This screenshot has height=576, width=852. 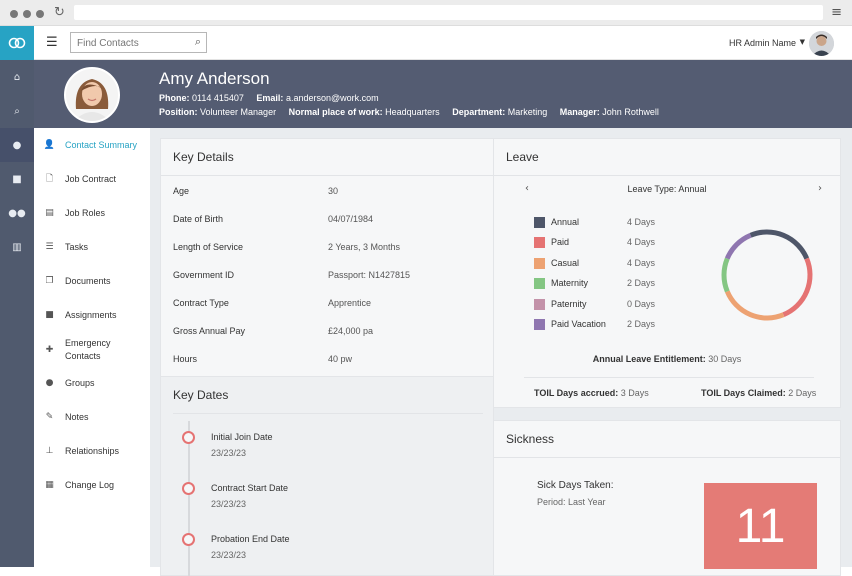 What do you see at coordinates (578, 324) in the screenshot?
I see `legend-name: Paid Vacation` at bounding box center [578, 324].